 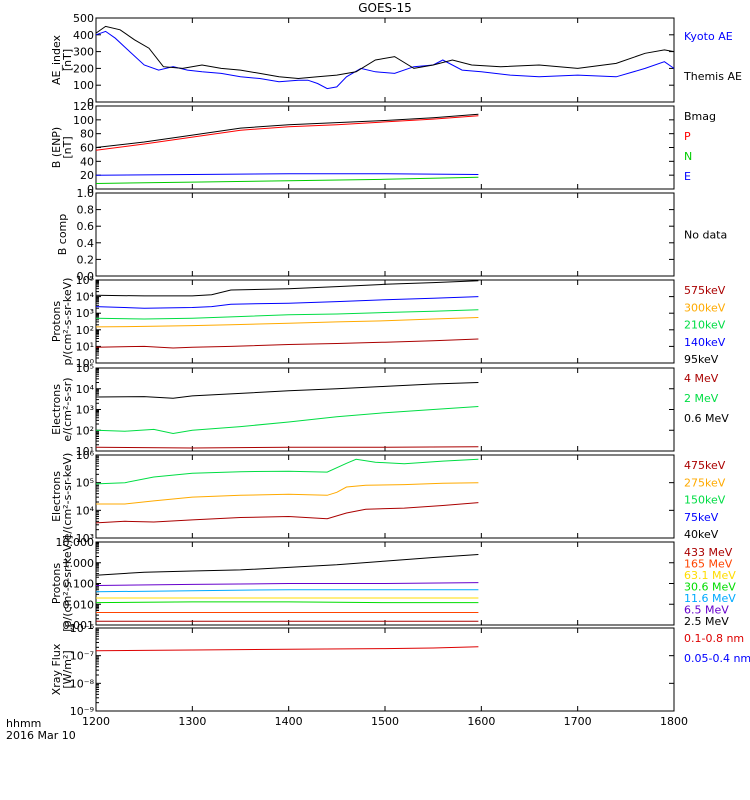 What do you see at coordinates (705, 465) in the screenshot?
I see `legend-label: 475keV` at bounding box center [705, 465].